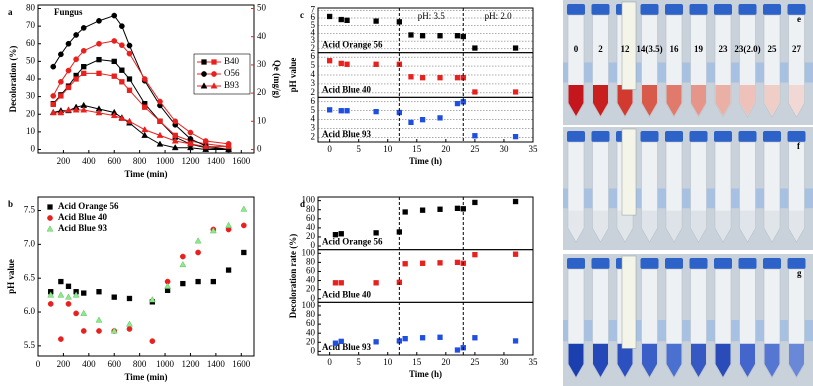 The width and height of the screenshot is (813, 386). What do you see at coordinates (216, 161) in the screenshot?
I see `x-tick-label: 1400` at bounding box center [216, 161].